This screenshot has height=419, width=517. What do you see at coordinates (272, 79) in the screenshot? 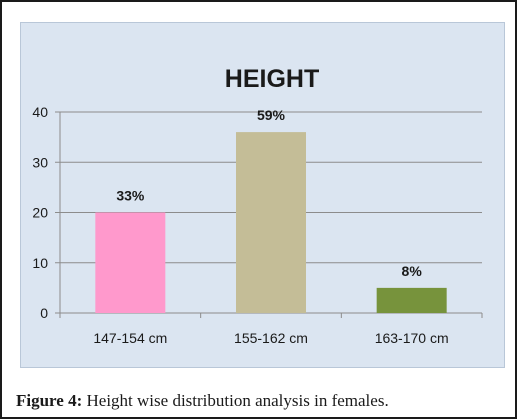
I see `chart-title: HEIGHT` at bounding box center [272, 79].